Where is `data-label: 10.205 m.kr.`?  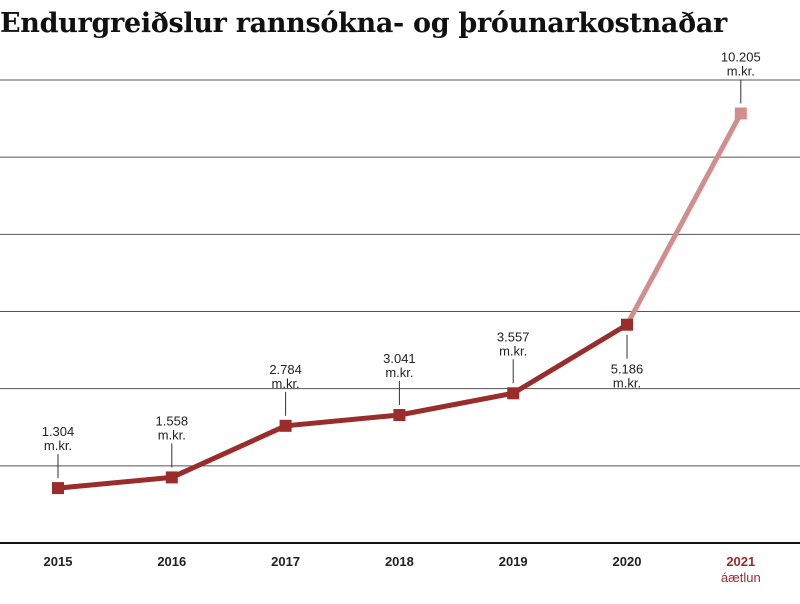 data-label: 10.205 m.kr. is located at coordinates (741, 63).